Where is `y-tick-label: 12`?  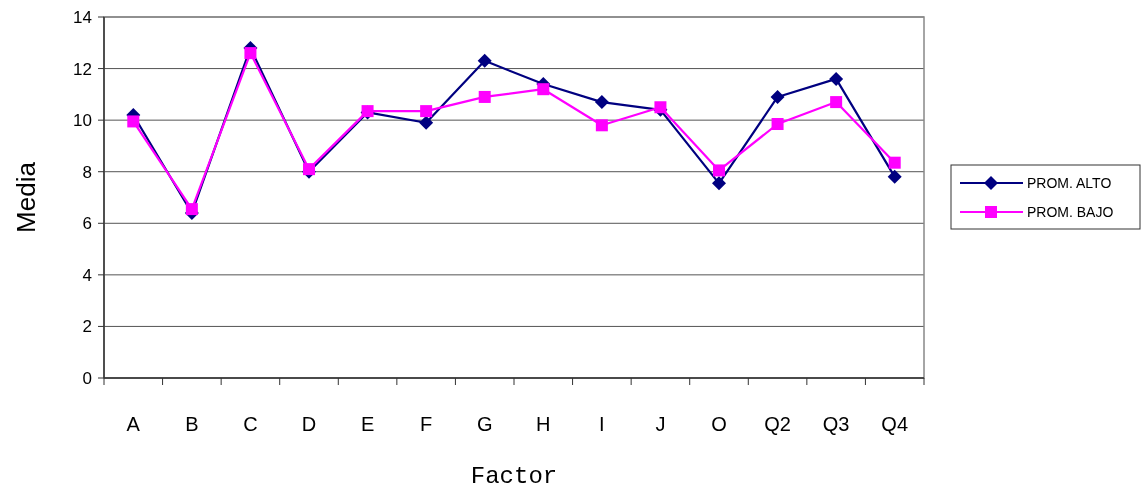
y-tick-label: 12 is located at coordinates (82, 69).